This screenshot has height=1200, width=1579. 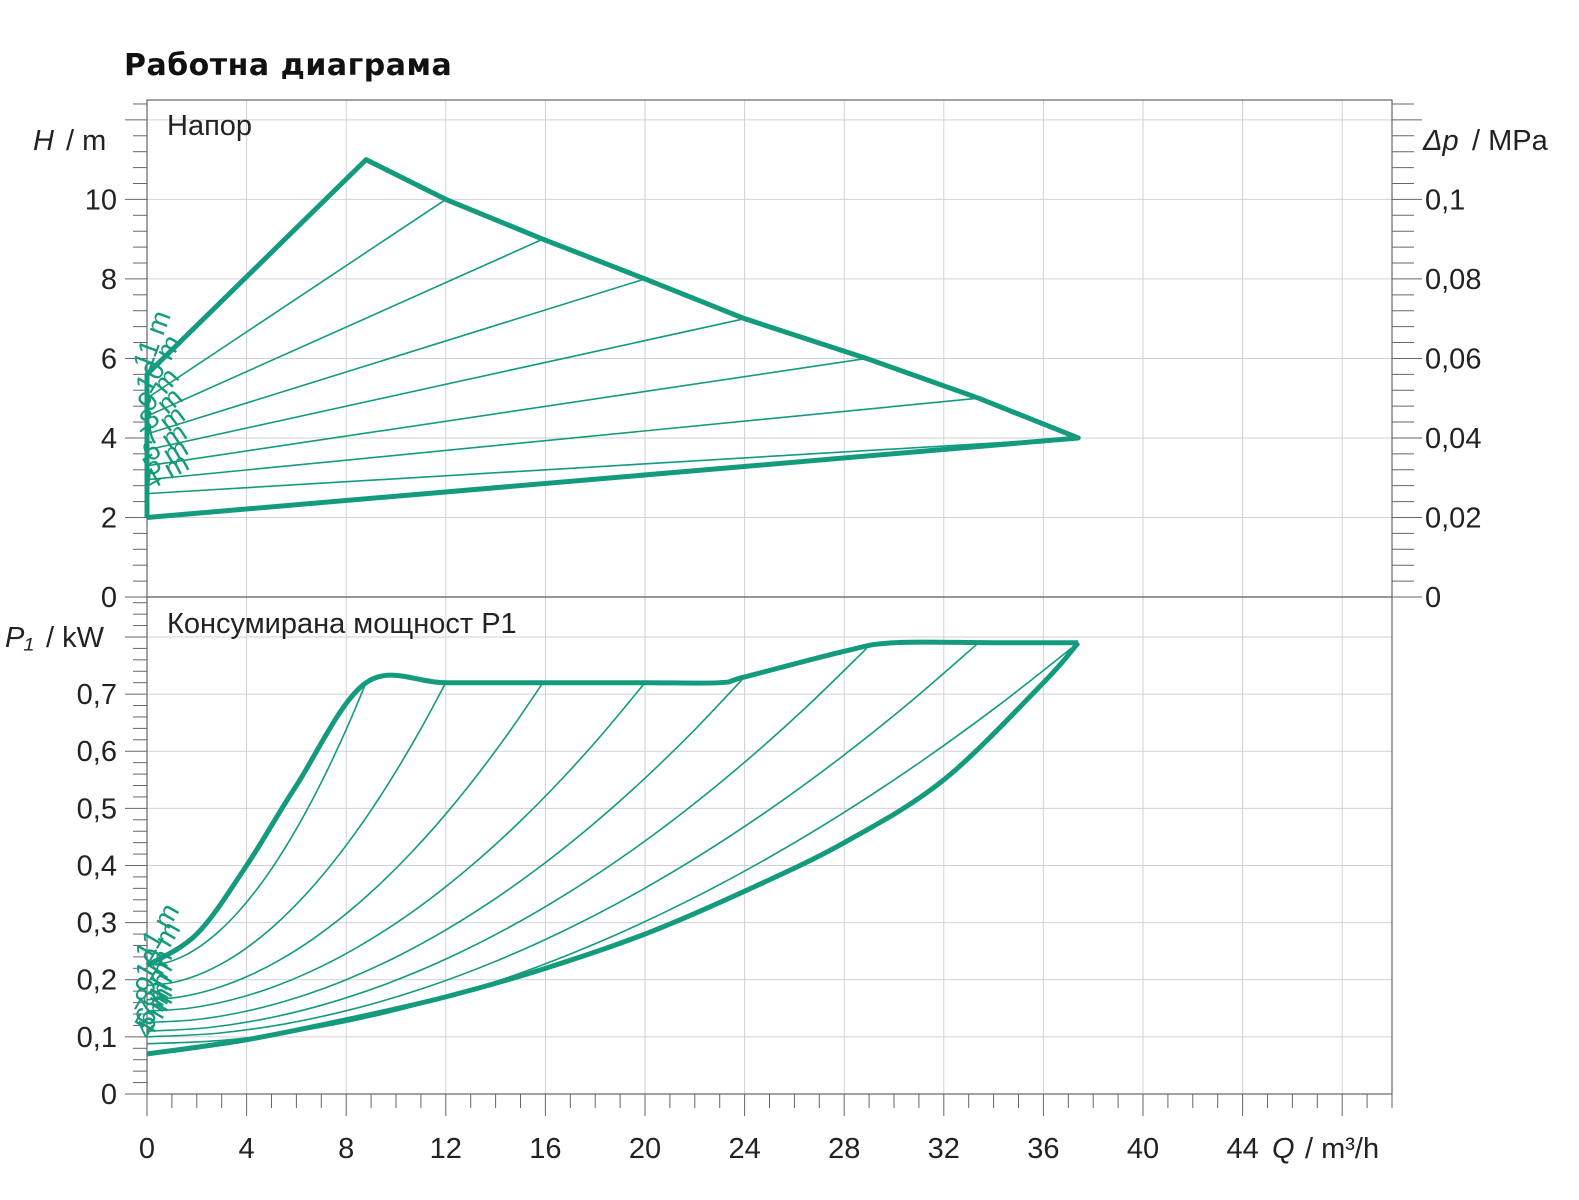 I want to click on flow-tick-label: 16, so click(x=545, y=1149).